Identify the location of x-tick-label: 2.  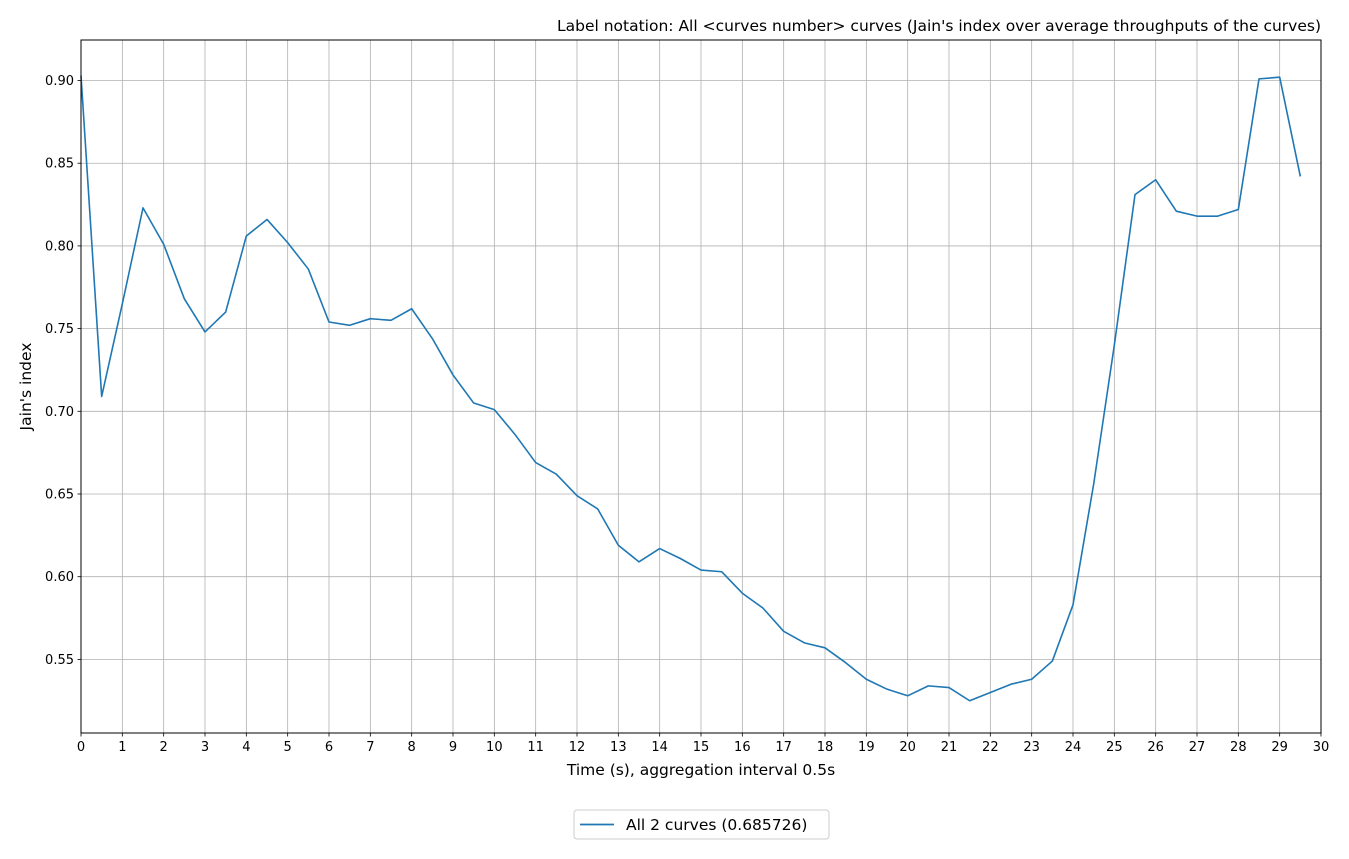
(164, 747).